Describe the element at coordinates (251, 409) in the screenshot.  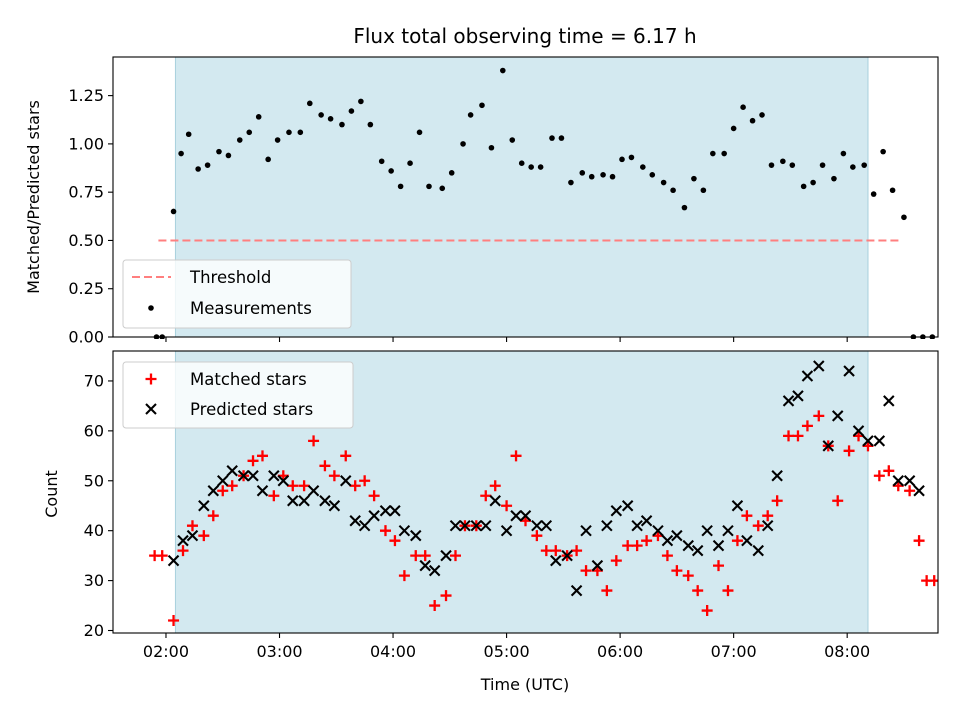
I see `legend-entry-label: Predicted stars` at that location.